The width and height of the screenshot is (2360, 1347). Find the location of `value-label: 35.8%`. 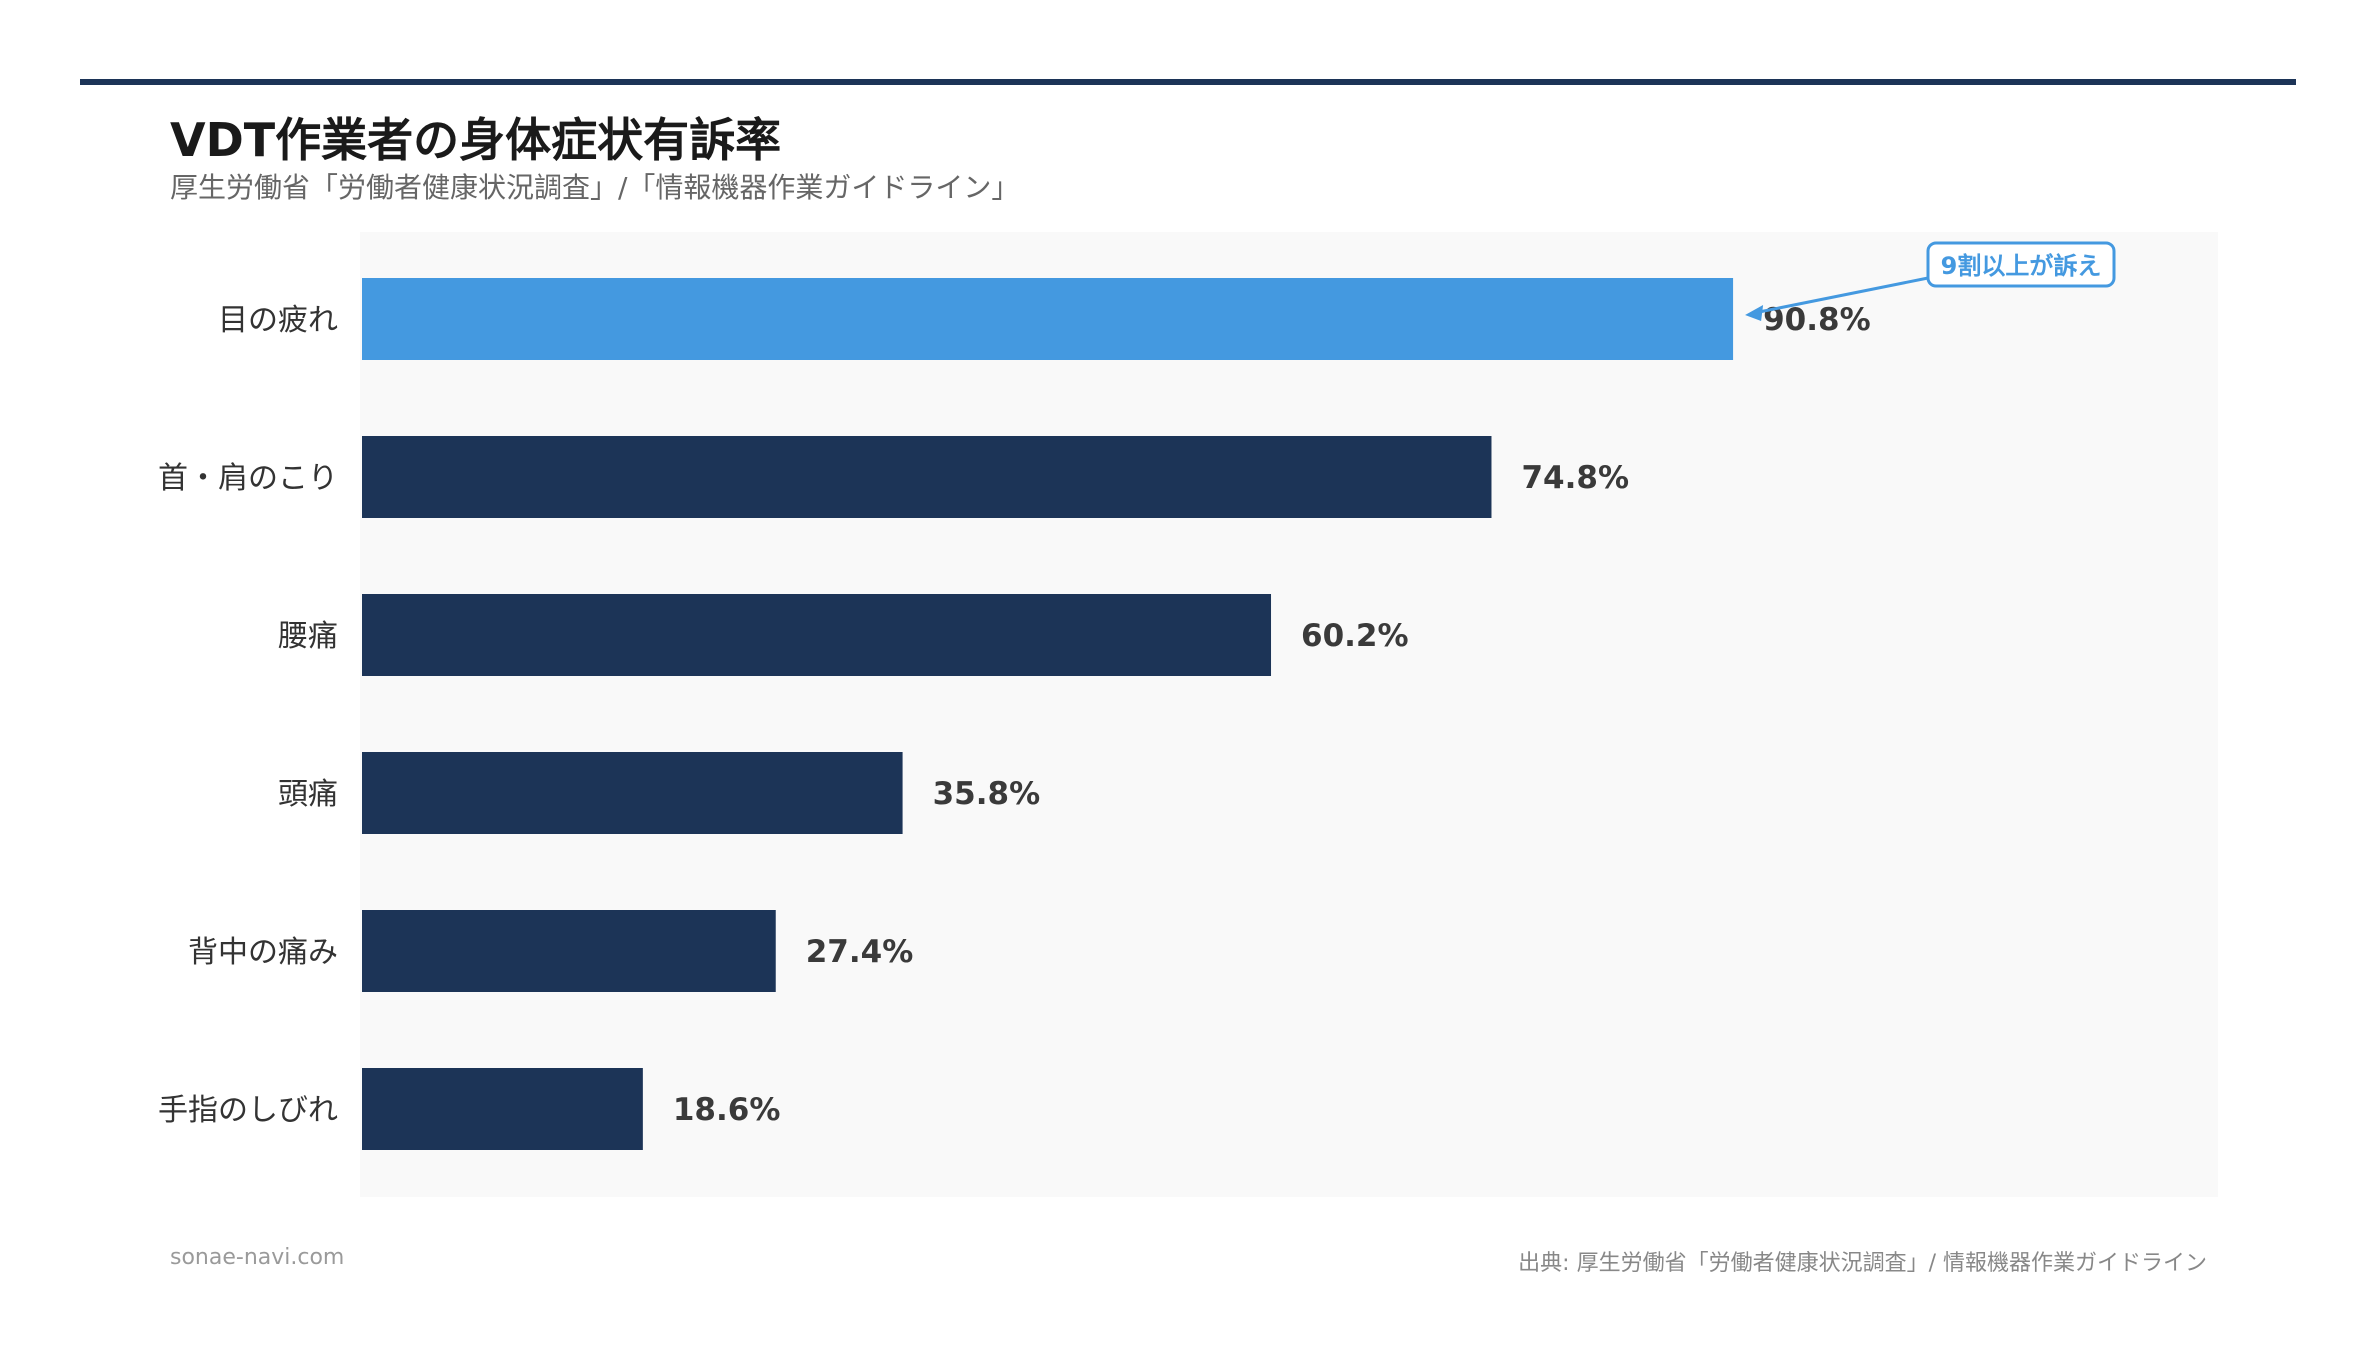

value-label: 35.8% is located at coordinates (987, 794).